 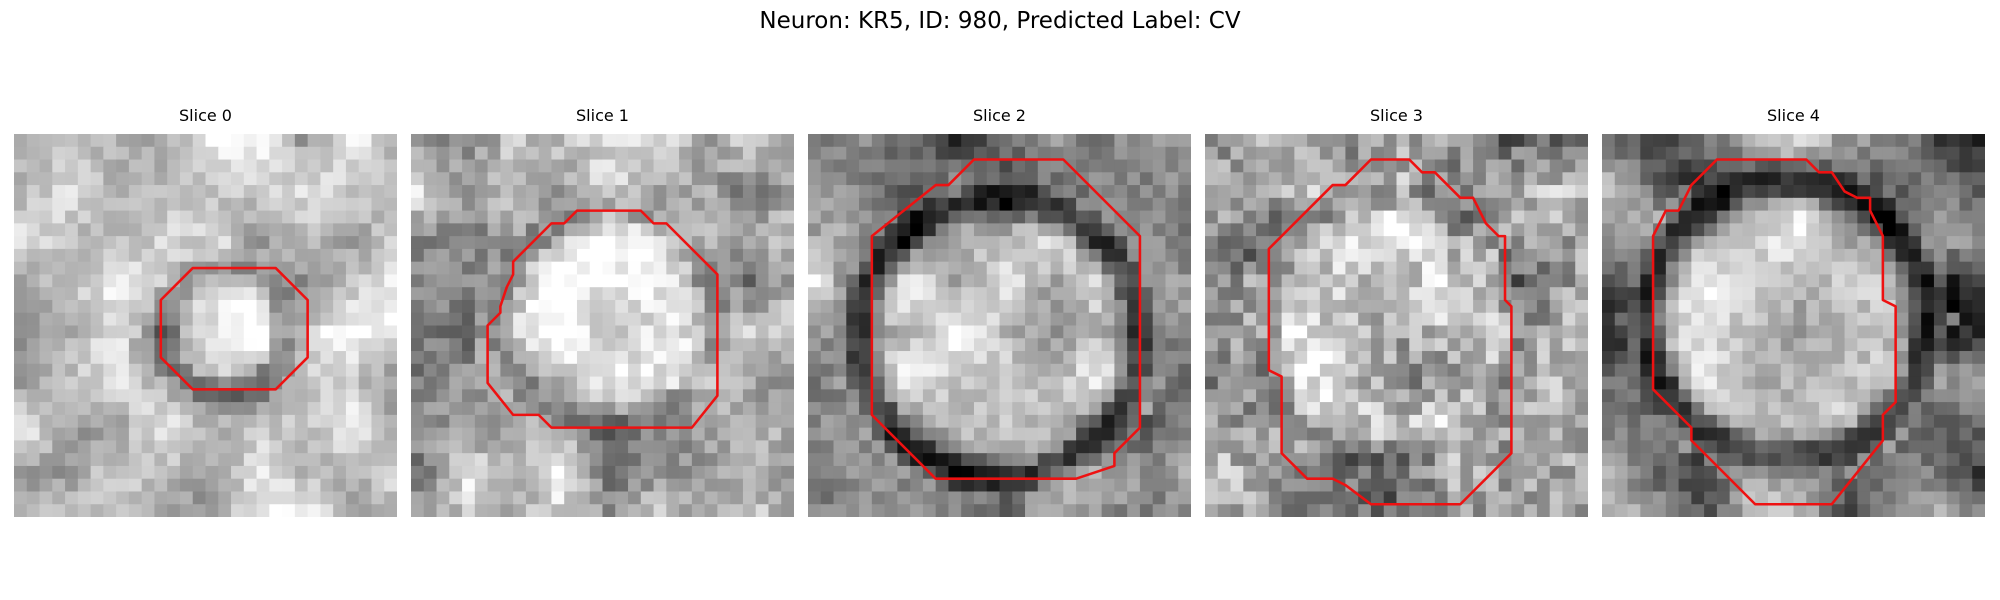 I want to click on slice-title: Slice 2, so click(x=999, y=115).